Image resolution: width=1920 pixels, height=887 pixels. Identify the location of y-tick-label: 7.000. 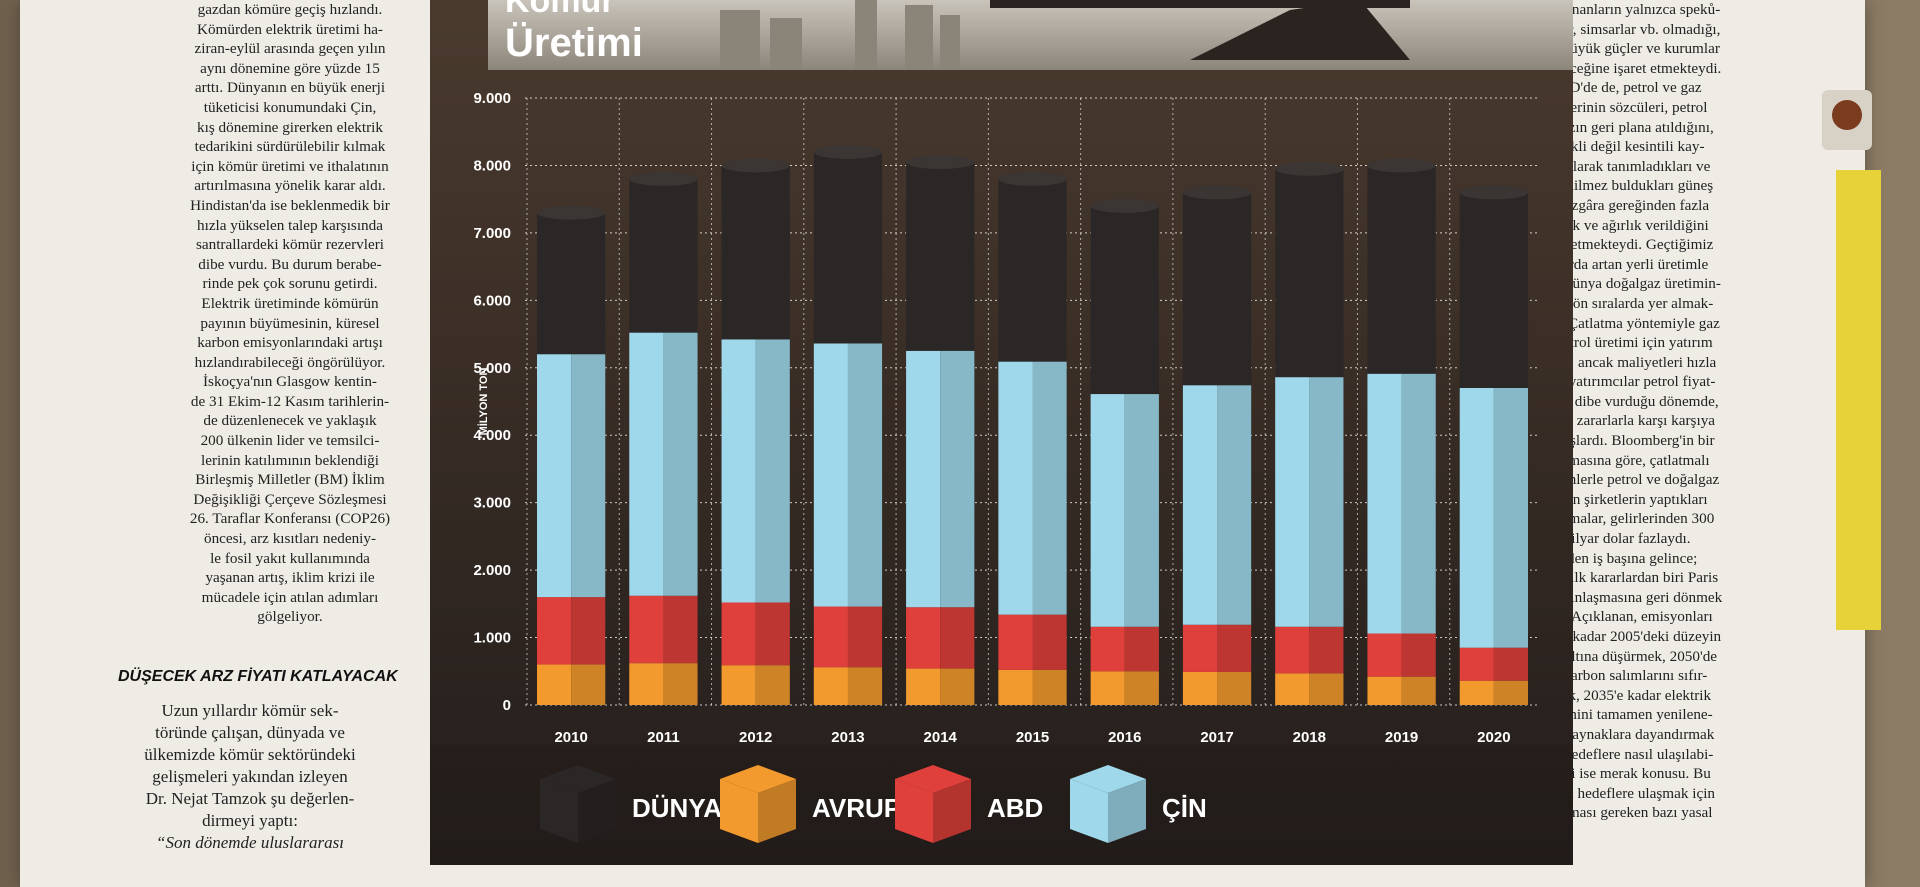
(492, 233).